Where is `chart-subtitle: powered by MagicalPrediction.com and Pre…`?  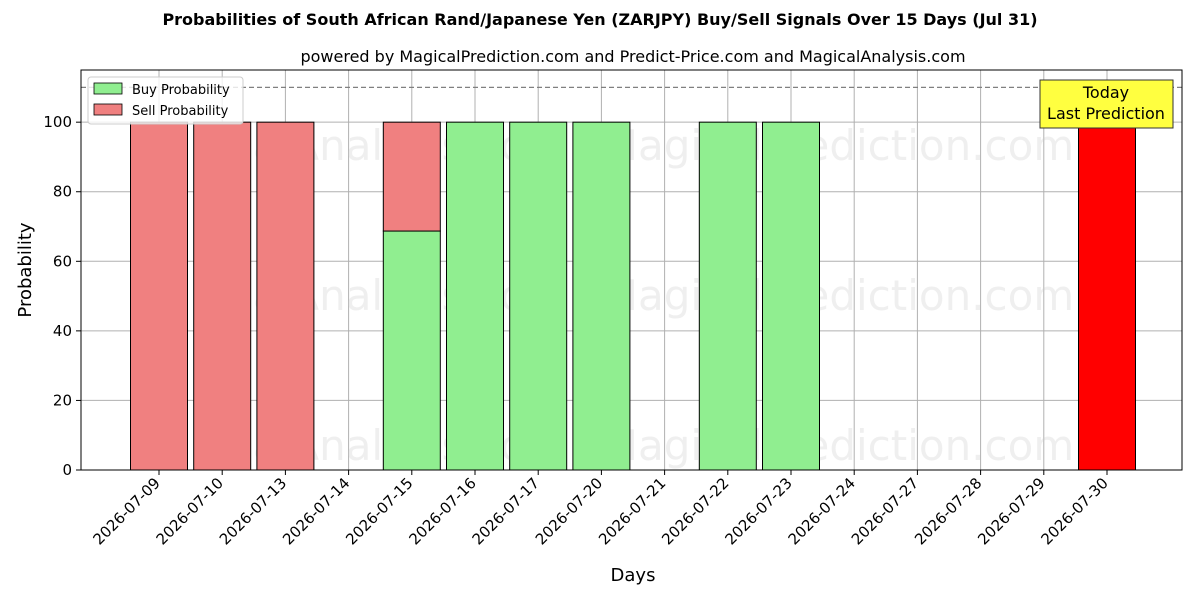
chart-subtitle: powered by MagicalPrediction.com and Pre… is located at coordinates (632, 56).